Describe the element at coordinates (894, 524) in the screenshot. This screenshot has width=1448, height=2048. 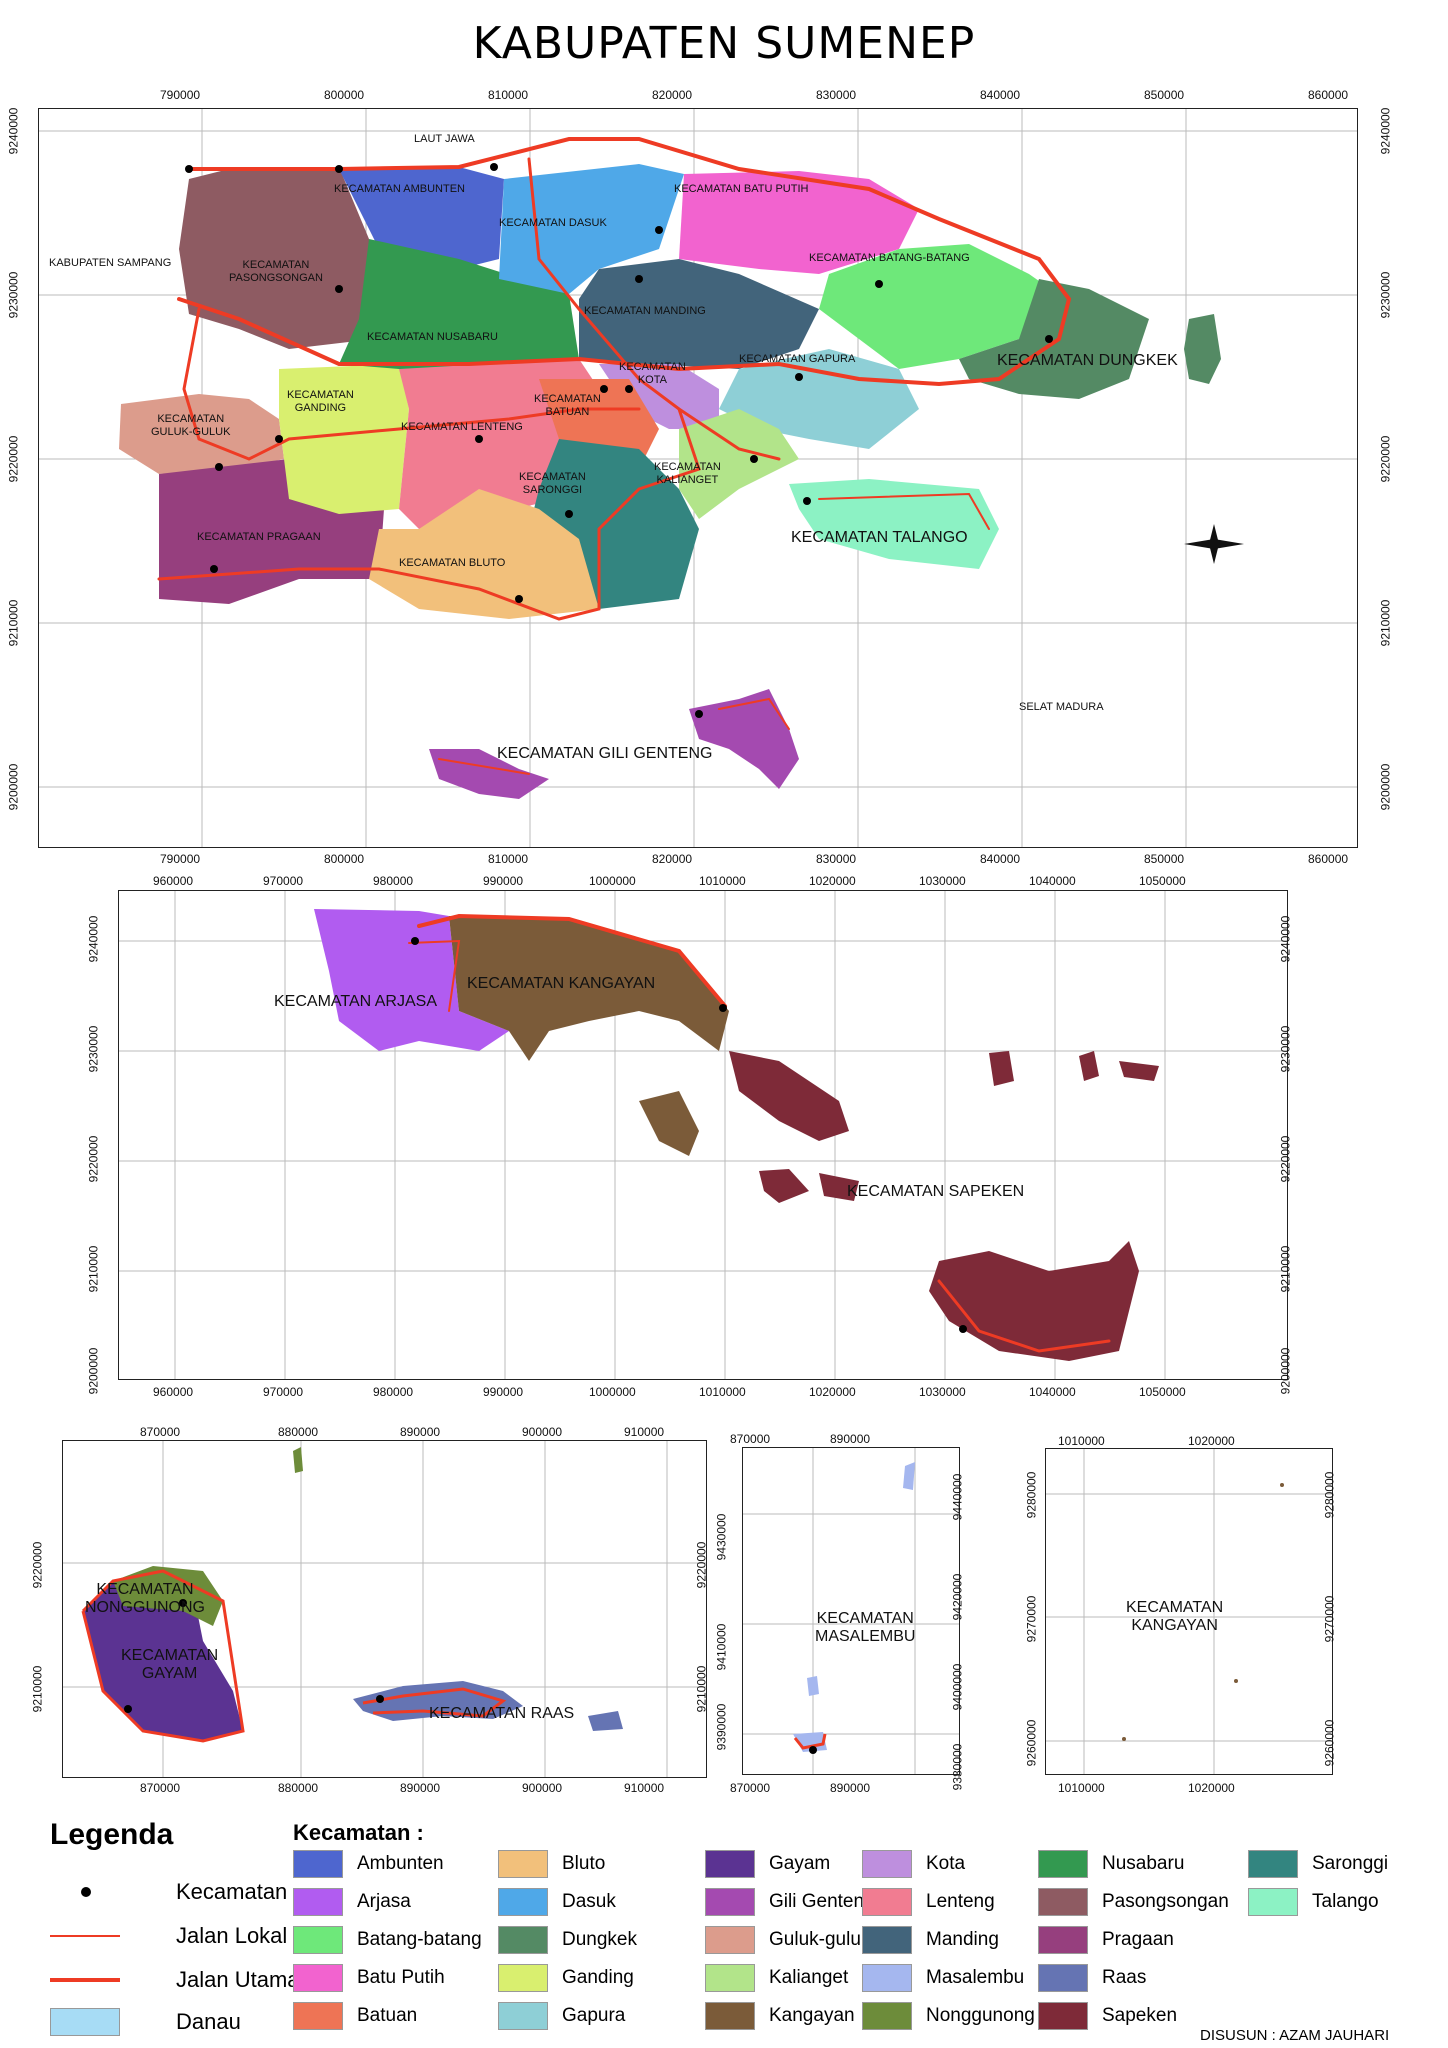
I see `district-talango` at that location.